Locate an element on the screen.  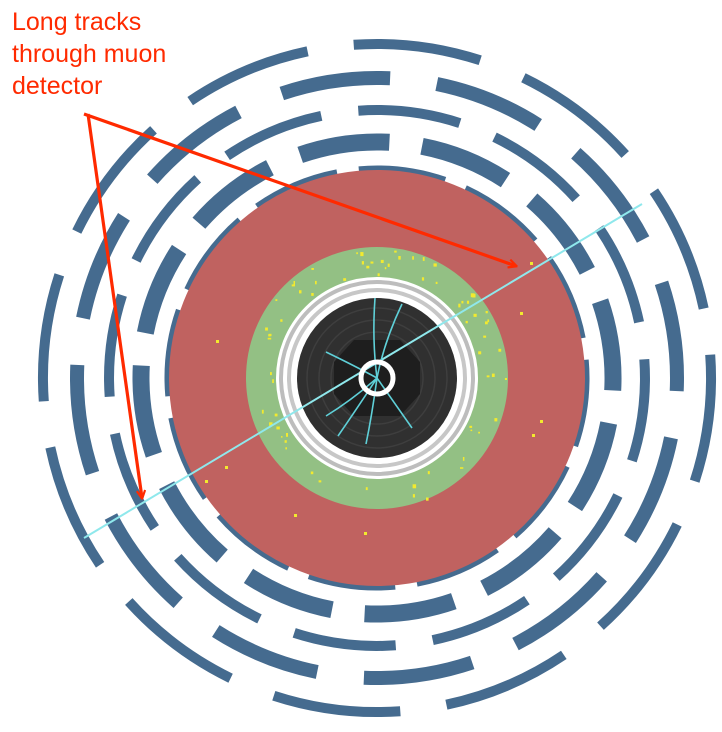
annotation-line-1: Long tracks is located at coordinates (77, 22).